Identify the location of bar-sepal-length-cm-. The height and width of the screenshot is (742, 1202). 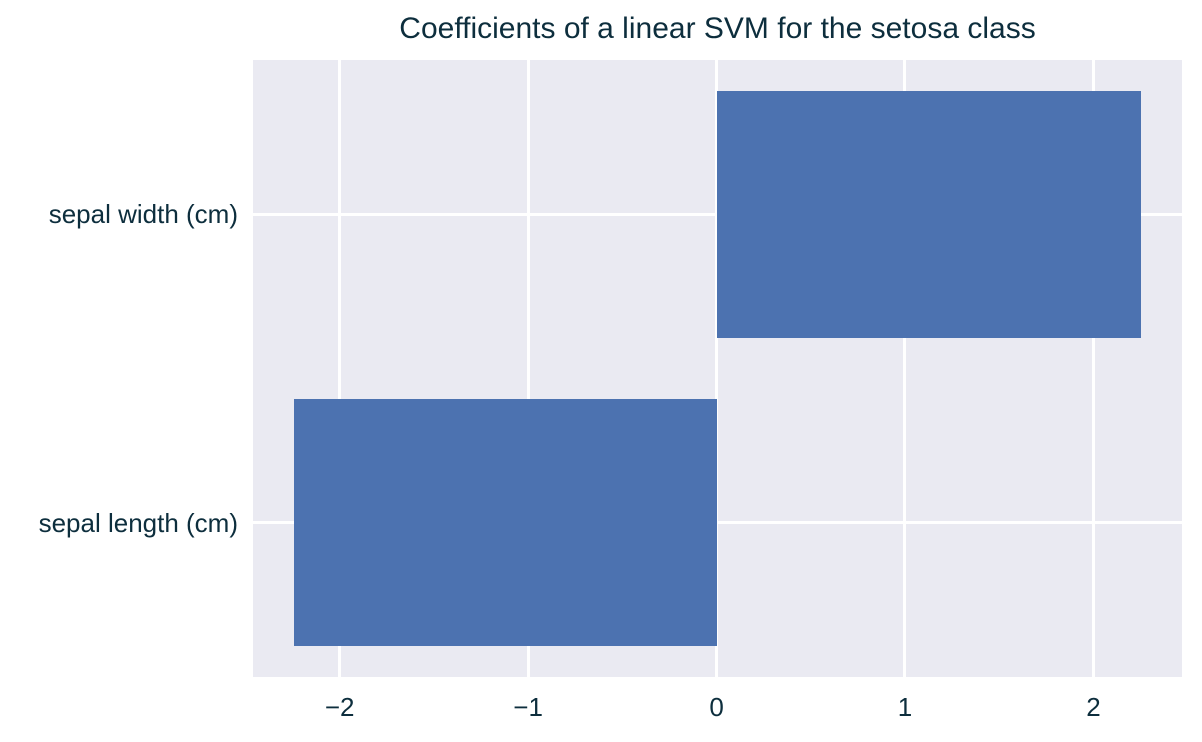
(505, 523).